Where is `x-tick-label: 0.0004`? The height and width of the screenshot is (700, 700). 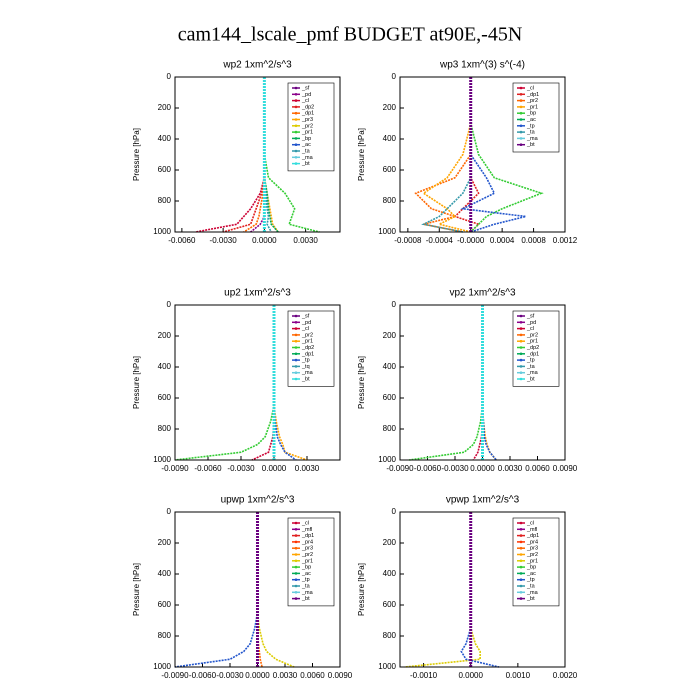 x-tick-label: 0.0004 is located at coordinates (502, 240).